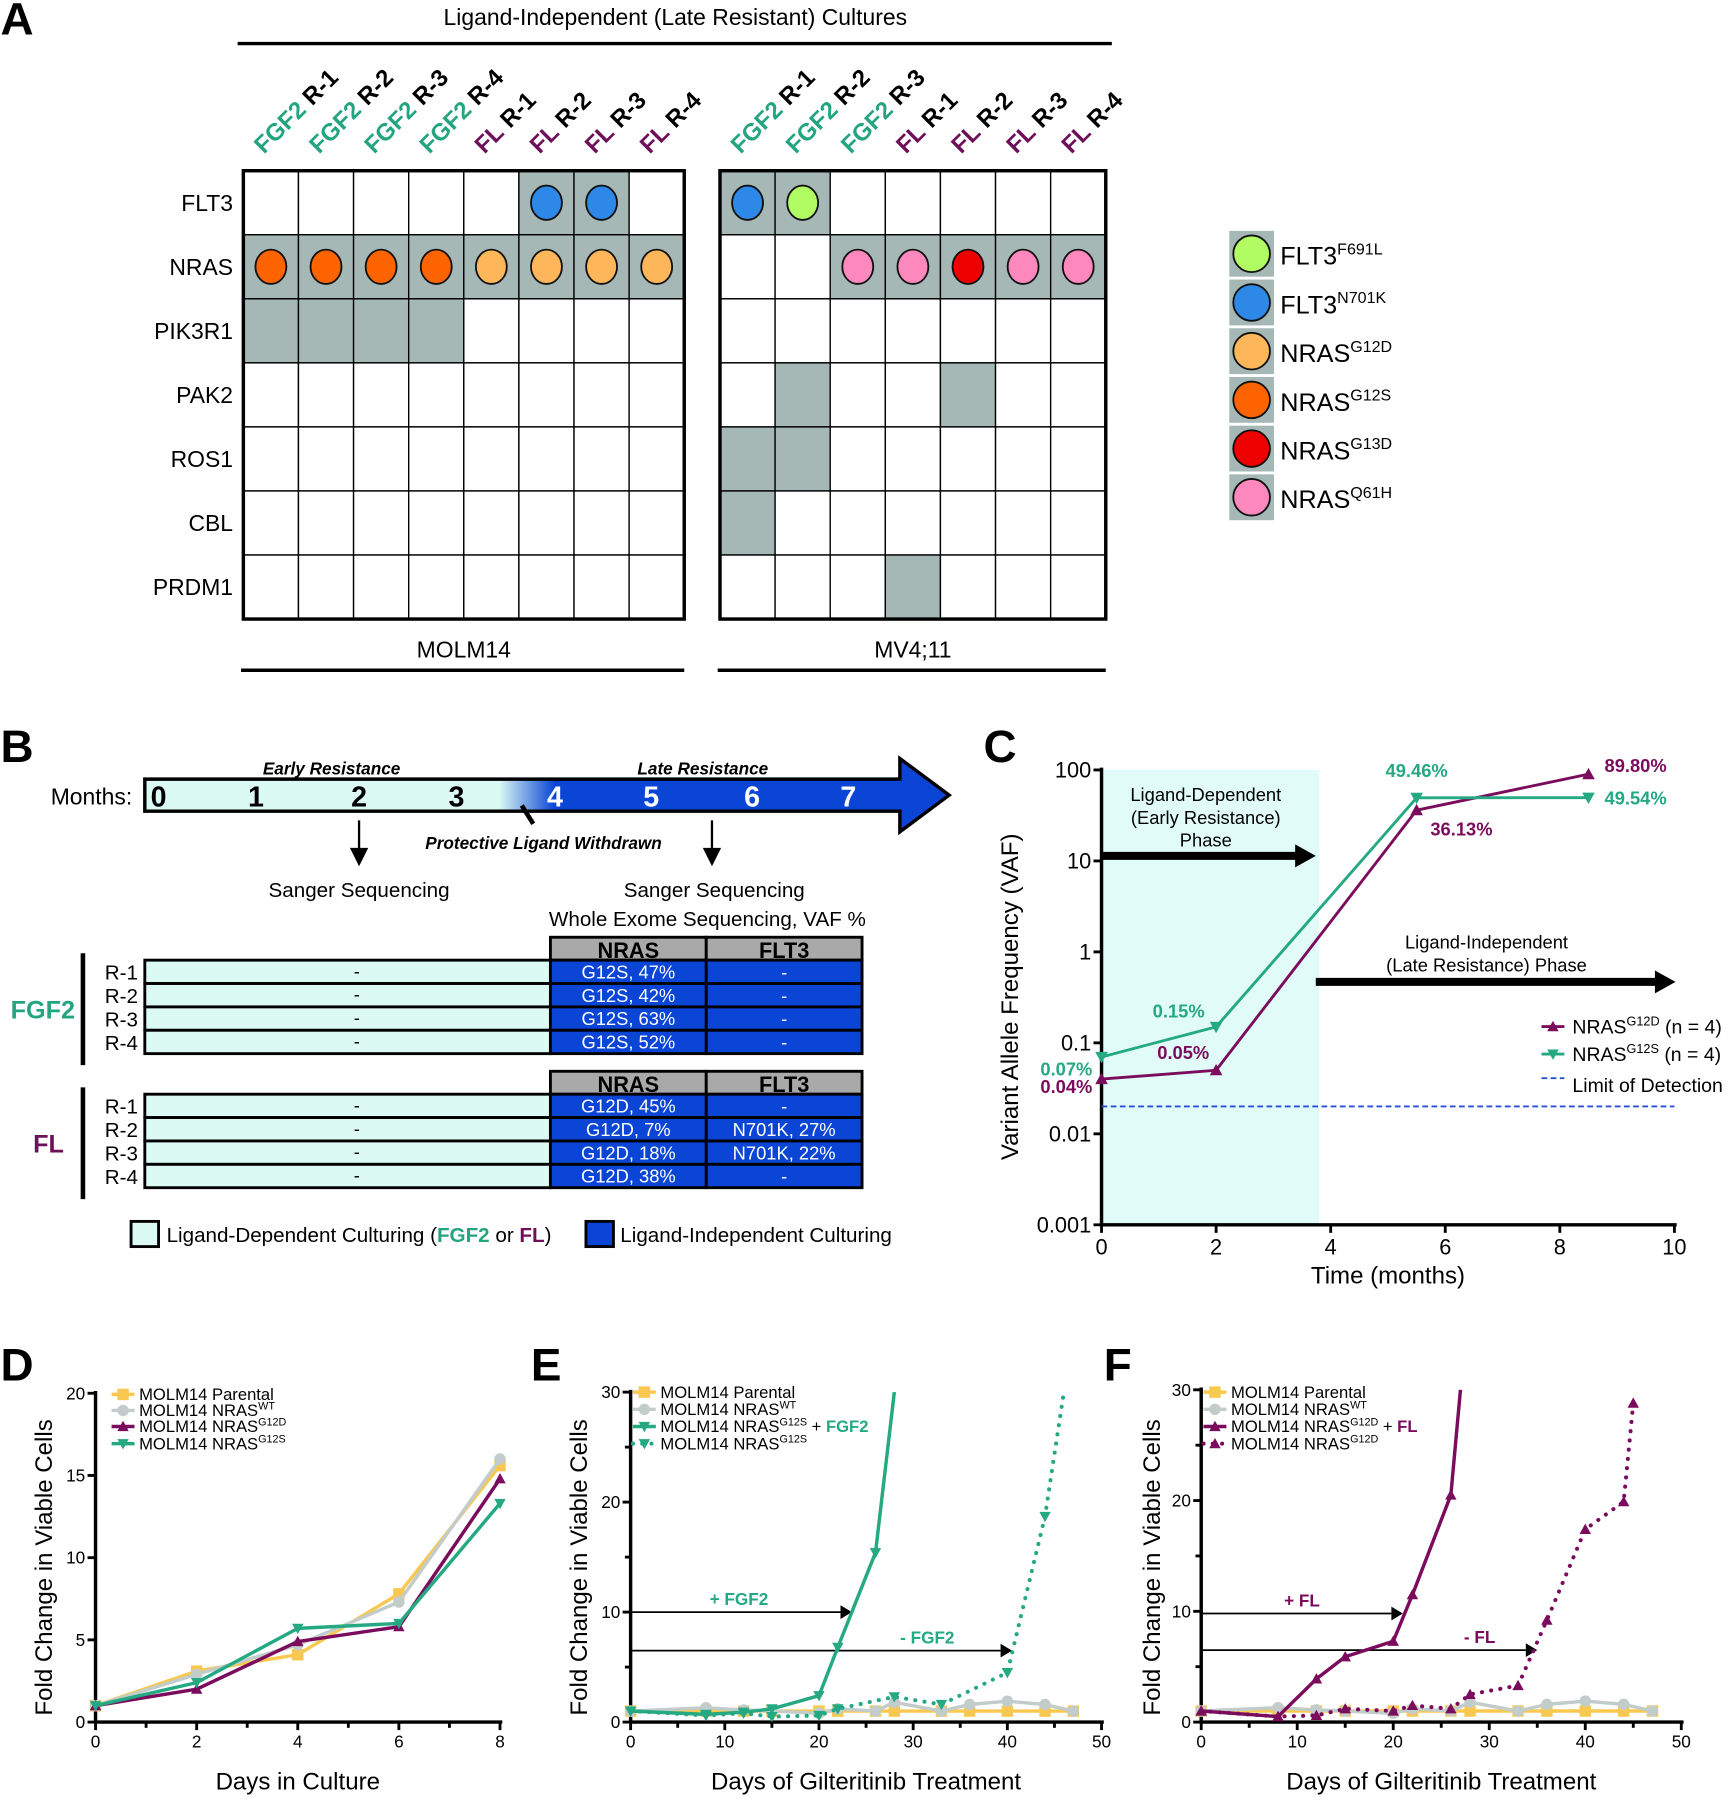  I want to click on x-tick-label: 10, so click(1674, 1247).